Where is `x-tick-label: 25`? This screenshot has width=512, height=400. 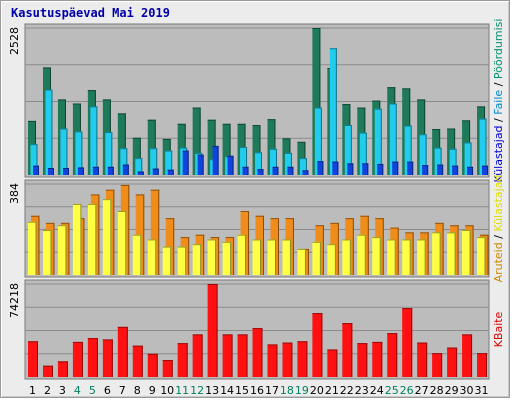
x-tick-label: 25 is located at coordinates (392, 390).